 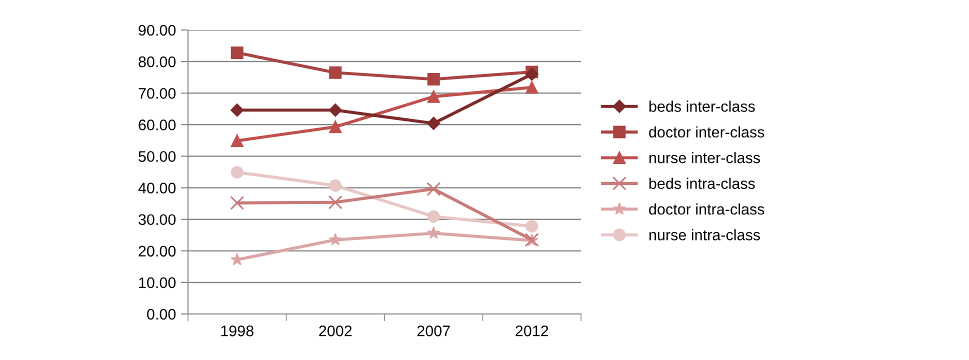 What do you see at coordinates (702, 106) in the screenshot?
I see `legend-label: beds inter-class` at bounding box center [702, 106].